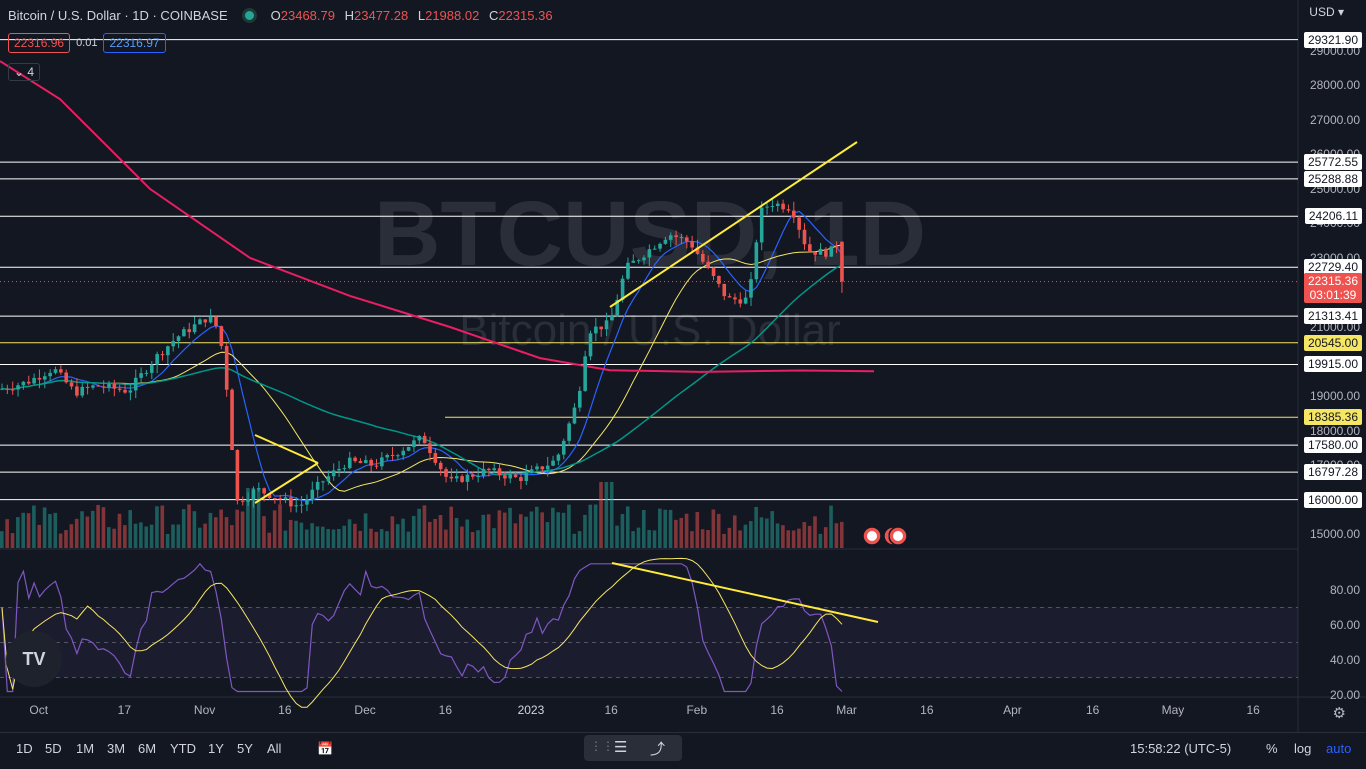  Describe the element at coordinates (53, 748) in the screenshot. I see `timeframe-5d-button: 5D` at that location.